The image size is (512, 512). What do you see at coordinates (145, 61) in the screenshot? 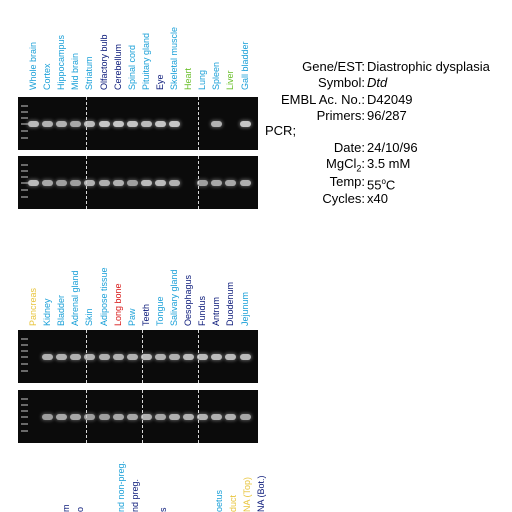
I see `lane-label: Pituitary gland` at bounding box center [145, 61].